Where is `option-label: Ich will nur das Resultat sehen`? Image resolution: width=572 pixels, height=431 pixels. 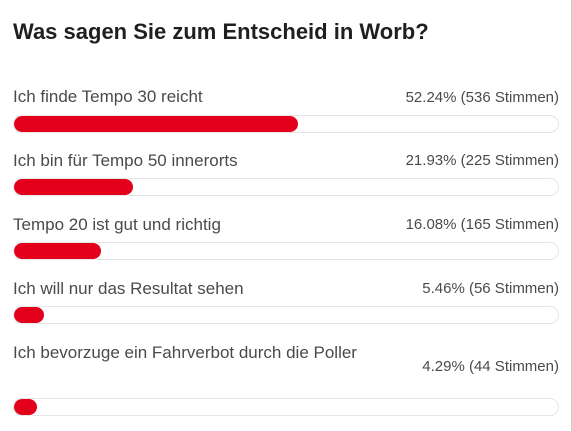
option-label: Ich will nur das Resultat sehen is located at coordinates (128, 288).